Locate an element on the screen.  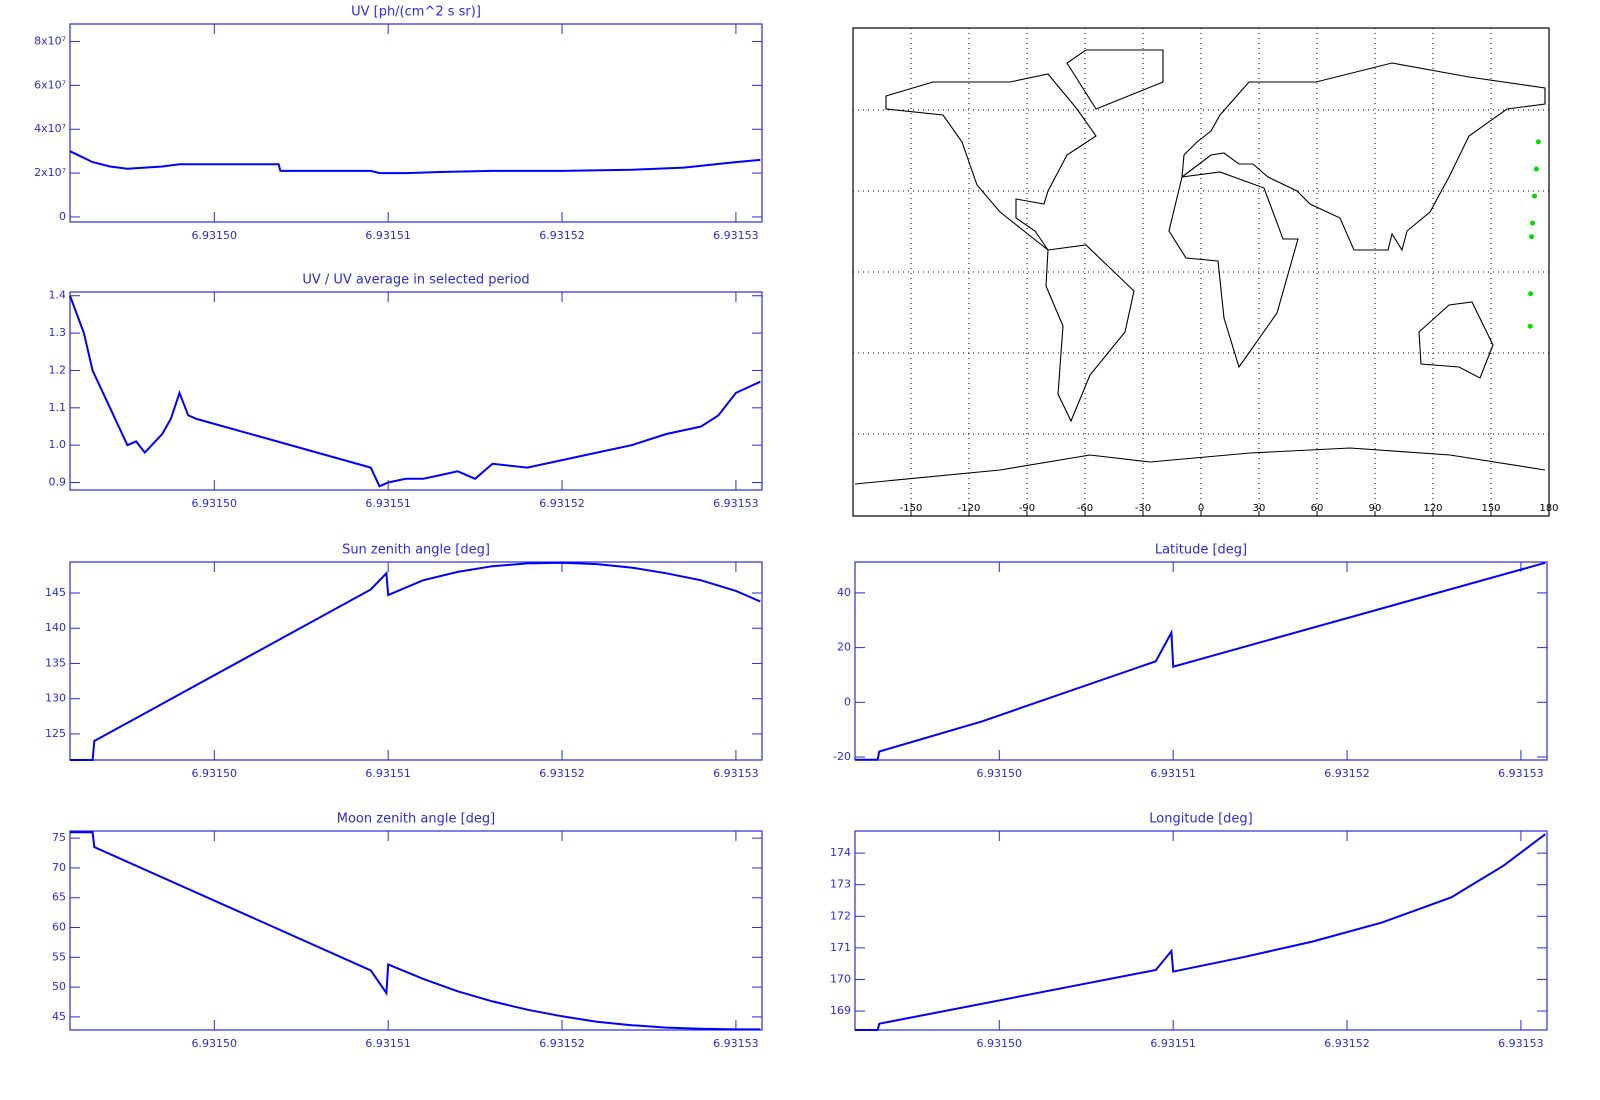
chart-title: Moon zenith angle [deg] is located at coordinates (416, 819).